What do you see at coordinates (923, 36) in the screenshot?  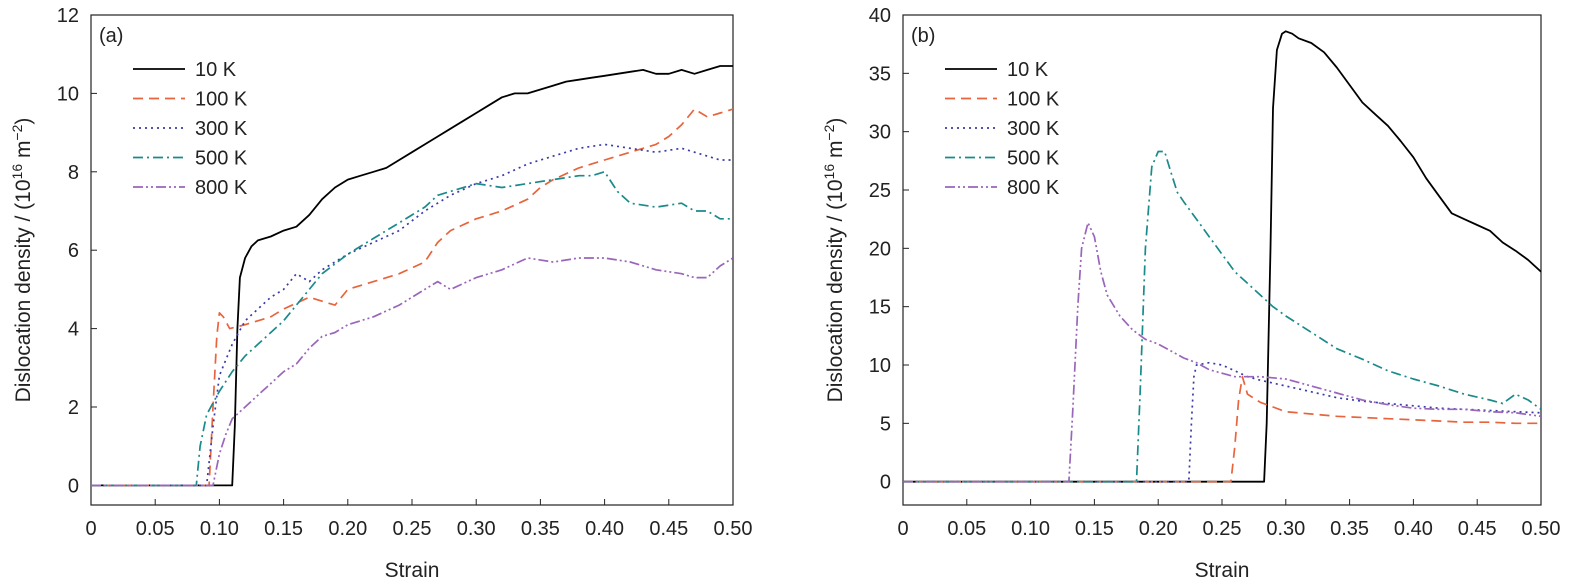 I see `panel-label: (b)` at bounding box center [923, 36].